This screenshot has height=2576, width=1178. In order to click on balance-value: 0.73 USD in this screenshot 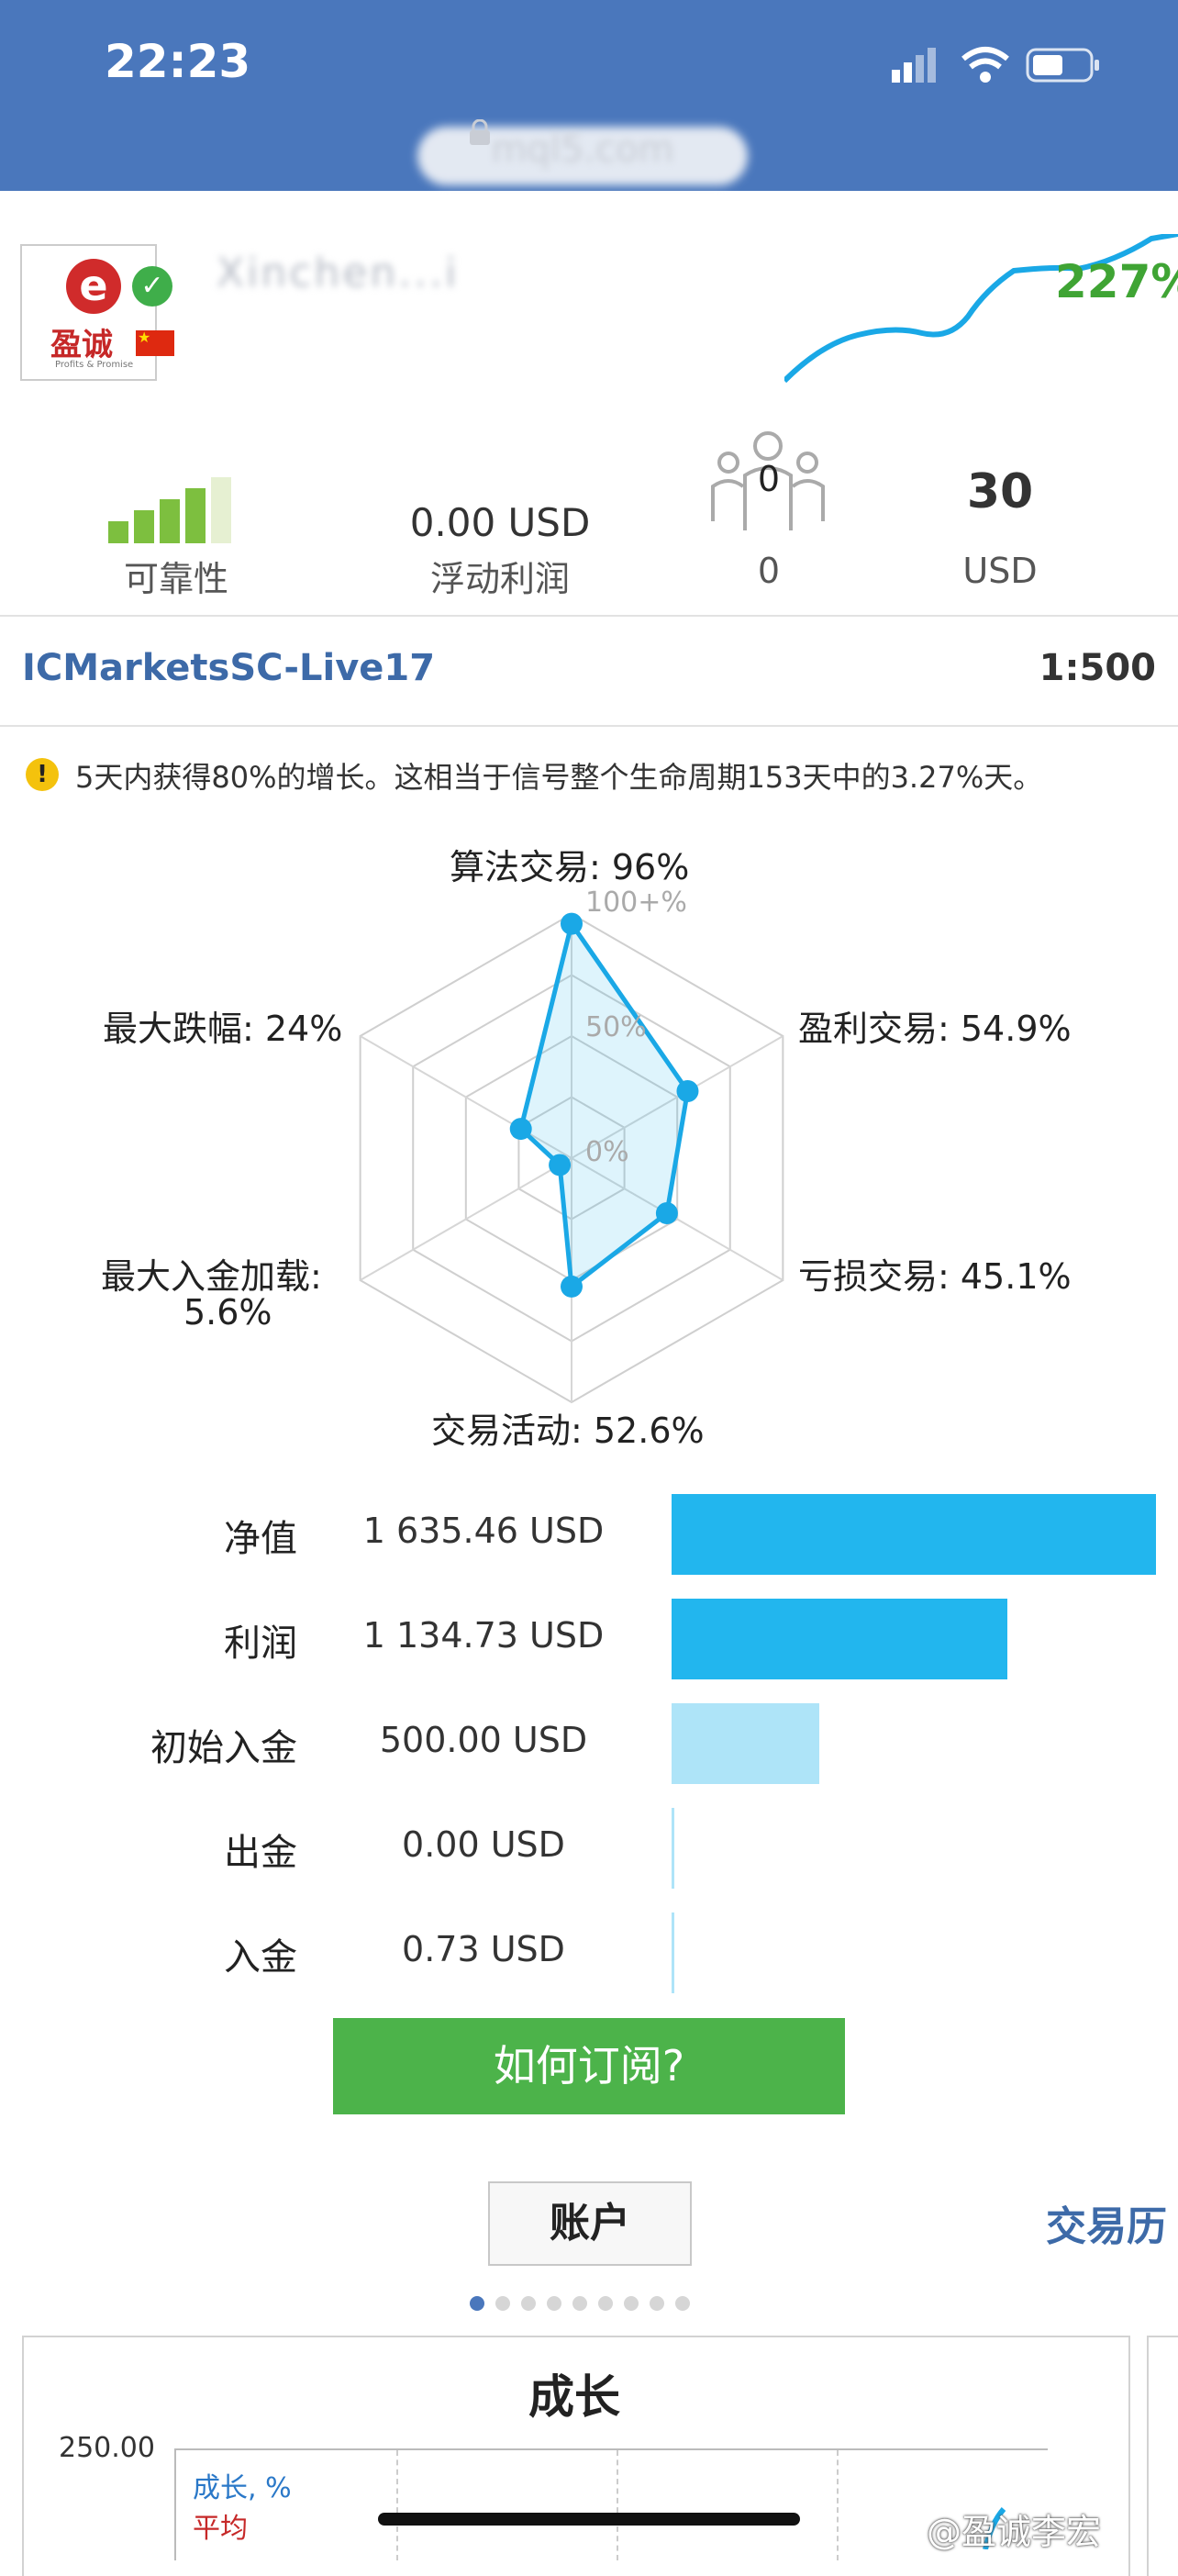, I will do `click(483, 1949)`.